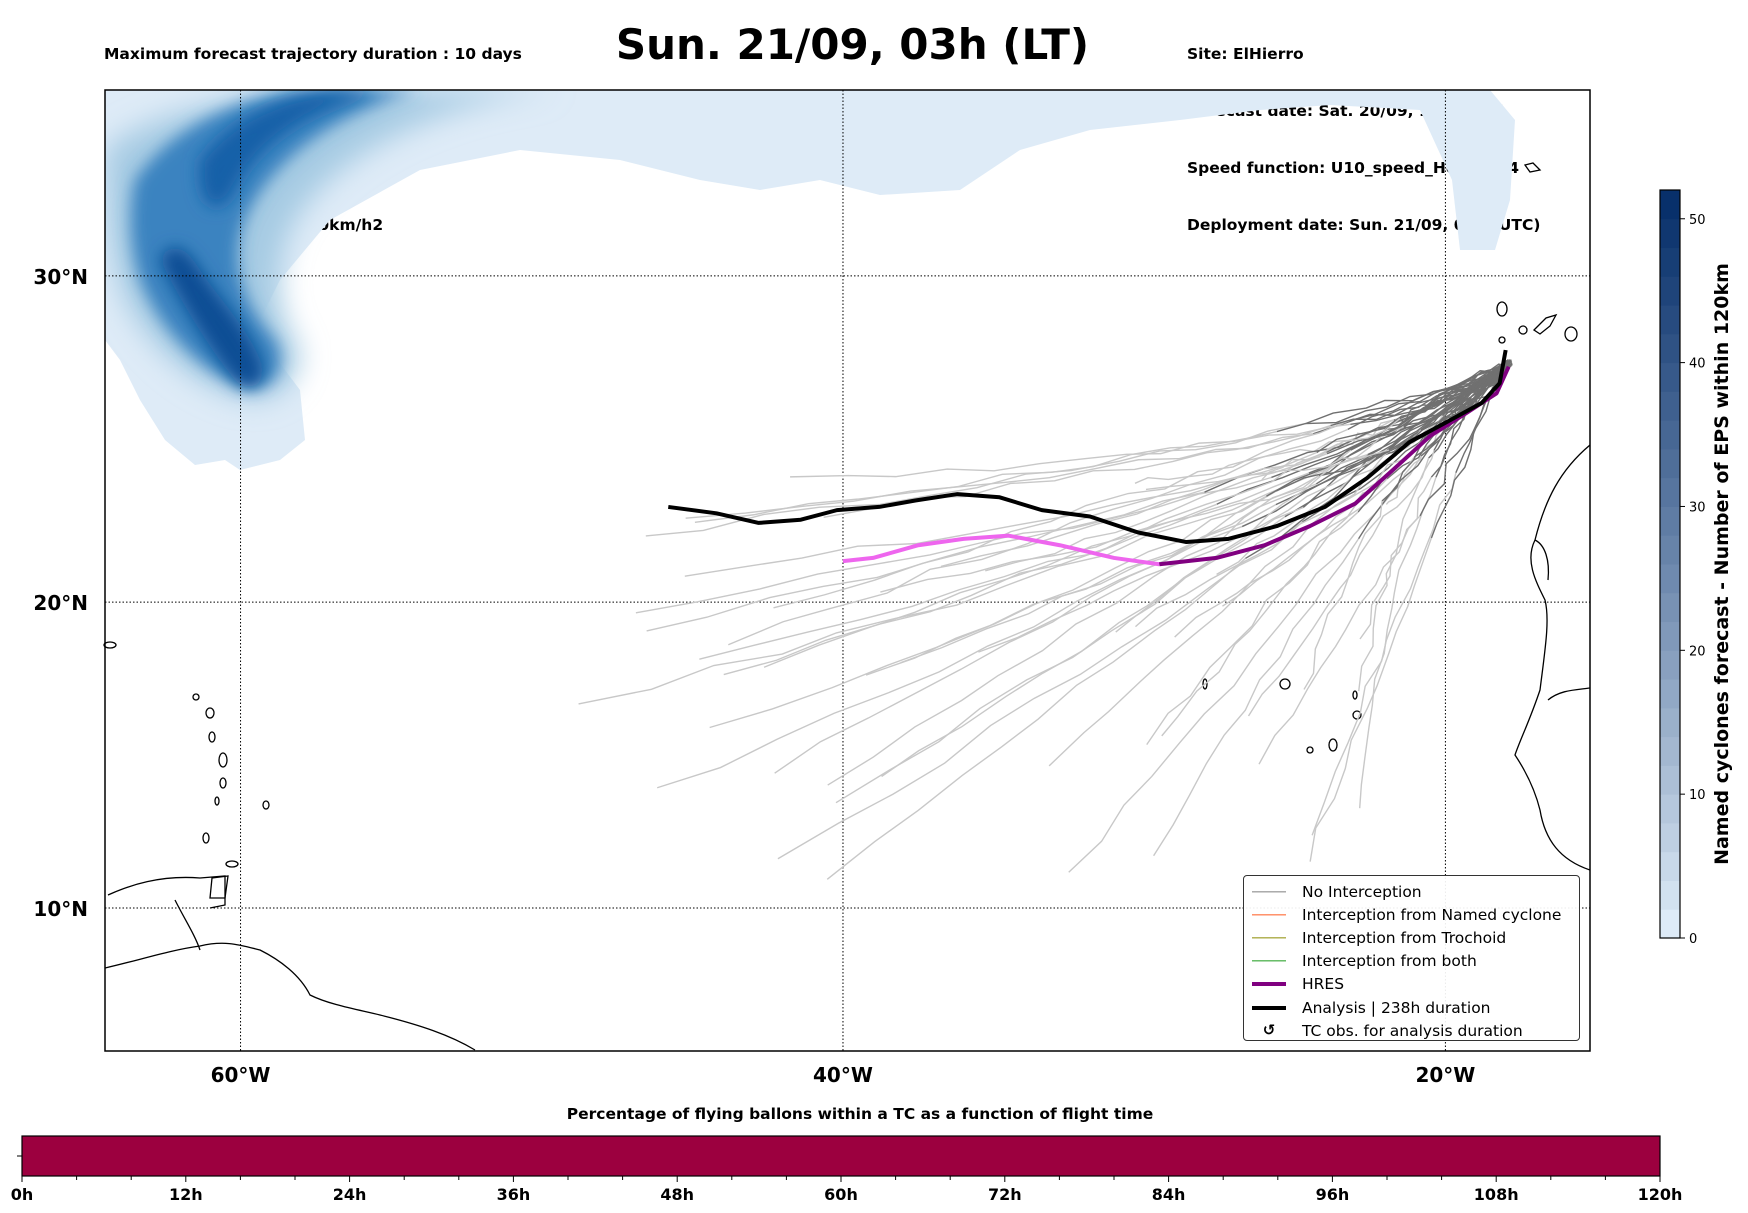 This screenshot has width=1748, height=1213. I want to click on colorbar-tick-label: 50, so click(1697, 220).